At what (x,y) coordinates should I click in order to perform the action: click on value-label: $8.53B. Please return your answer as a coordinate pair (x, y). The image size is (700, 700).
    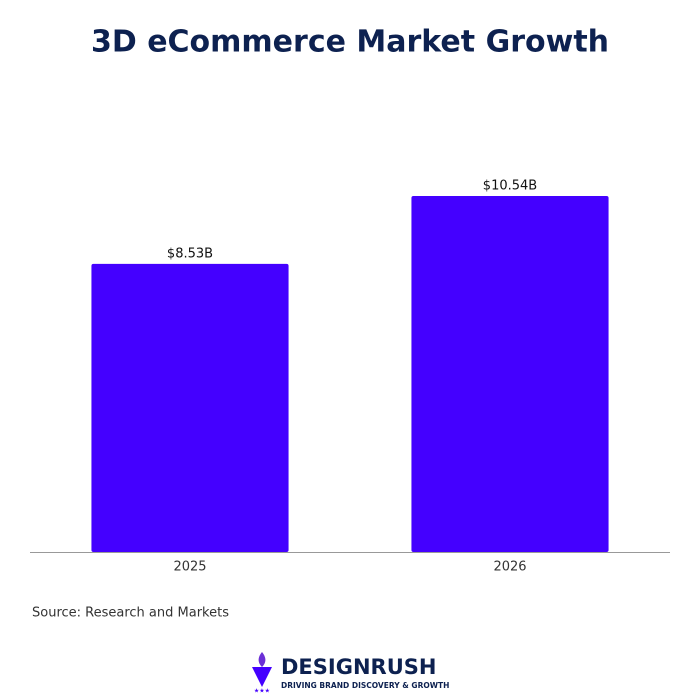
    Looking at the image, I should click on (190, 253).